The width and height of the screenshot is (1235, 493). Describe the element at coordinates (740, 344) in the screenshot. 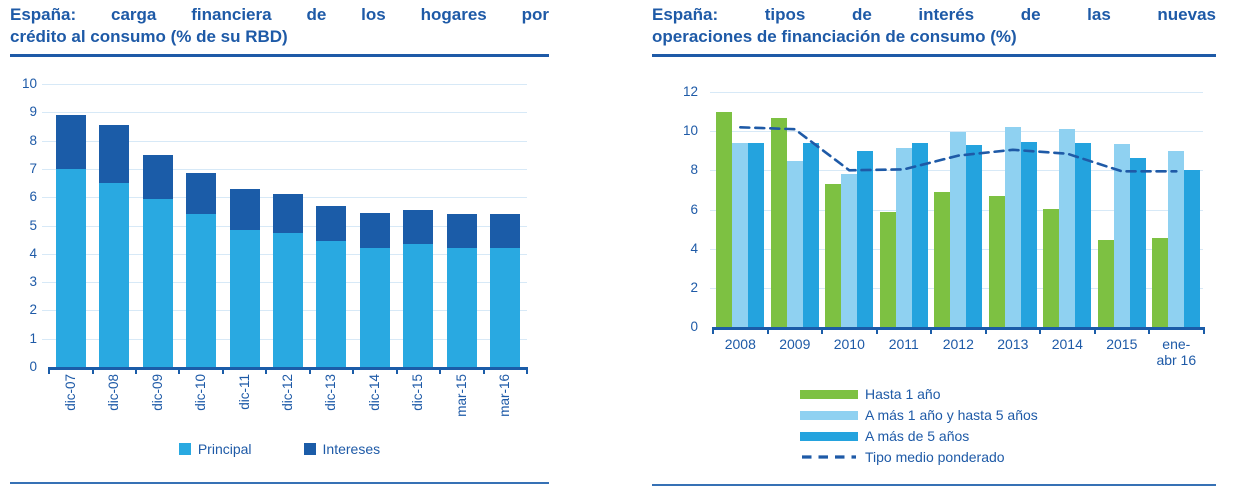

I see `x-axis-label: 2008` at that location.